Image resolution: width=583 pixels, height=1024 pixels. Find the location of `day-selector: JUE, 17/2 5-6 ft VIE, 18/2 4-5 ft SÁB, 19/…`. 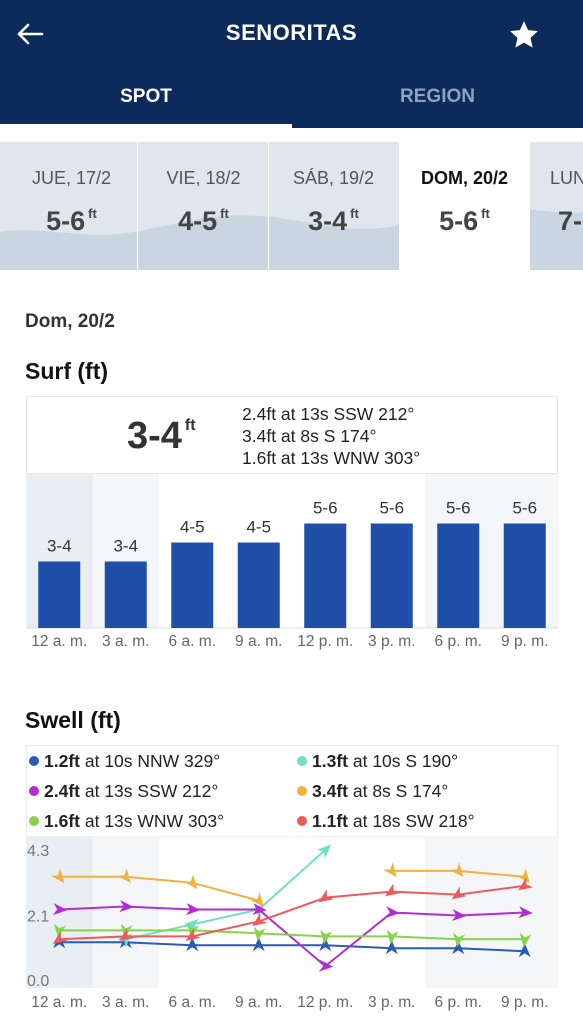

day-selector: JUE, 17/2 5-6 ft VIE, 18/2 4-5 ft SÁB, 19/… is located at coordinates (291, 206).